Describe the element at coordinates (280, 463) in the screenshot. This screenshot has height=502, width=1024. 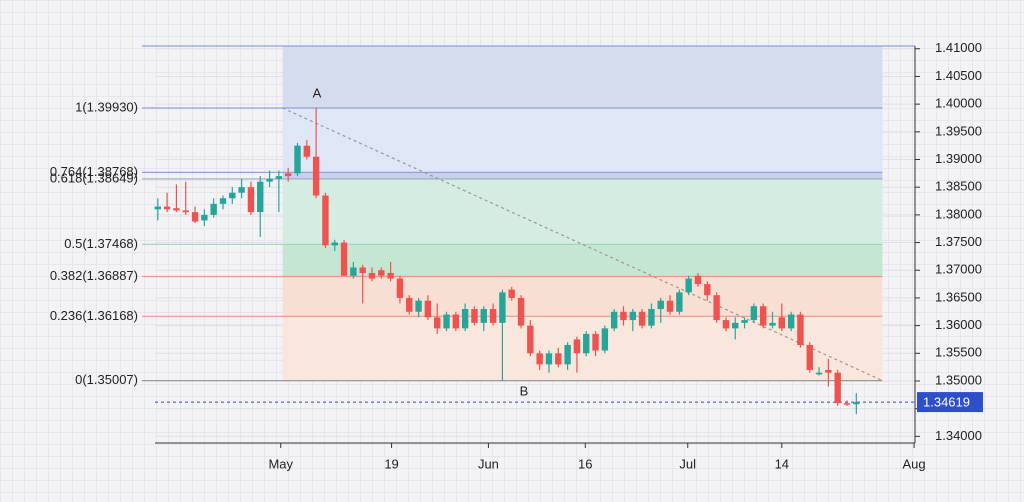
I see `x-tick-label: May` at that location.